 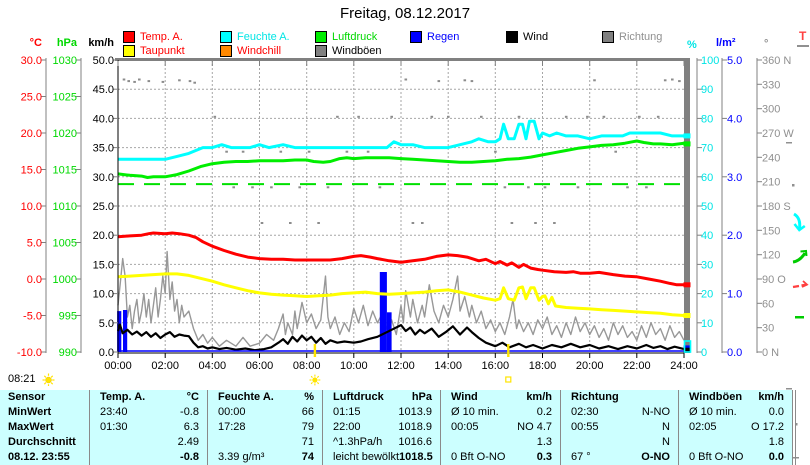 I want to click on current-marker-kmh, so click(x=687, y=350).